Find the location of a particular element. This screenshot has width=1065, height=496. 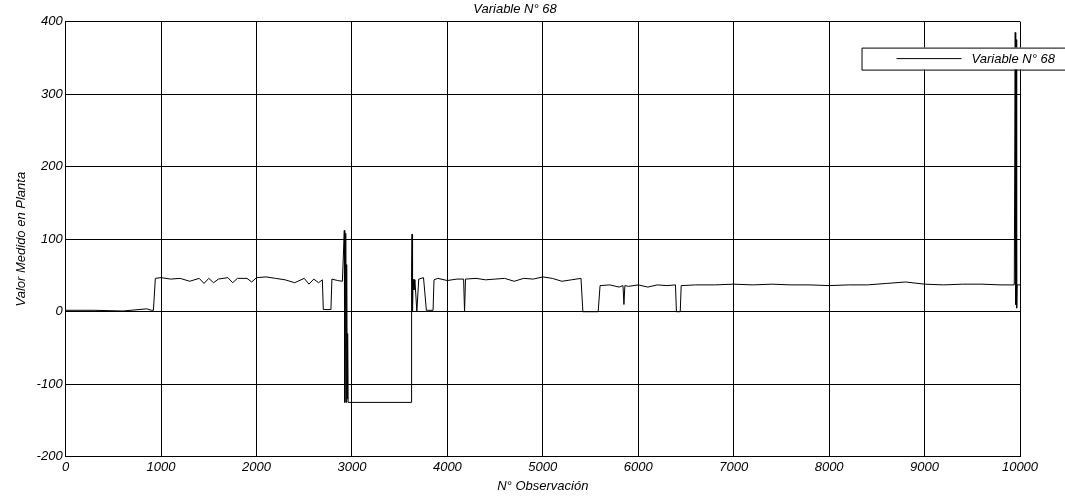

x-tick-label: 7000 is located at coordinates (734, 467).